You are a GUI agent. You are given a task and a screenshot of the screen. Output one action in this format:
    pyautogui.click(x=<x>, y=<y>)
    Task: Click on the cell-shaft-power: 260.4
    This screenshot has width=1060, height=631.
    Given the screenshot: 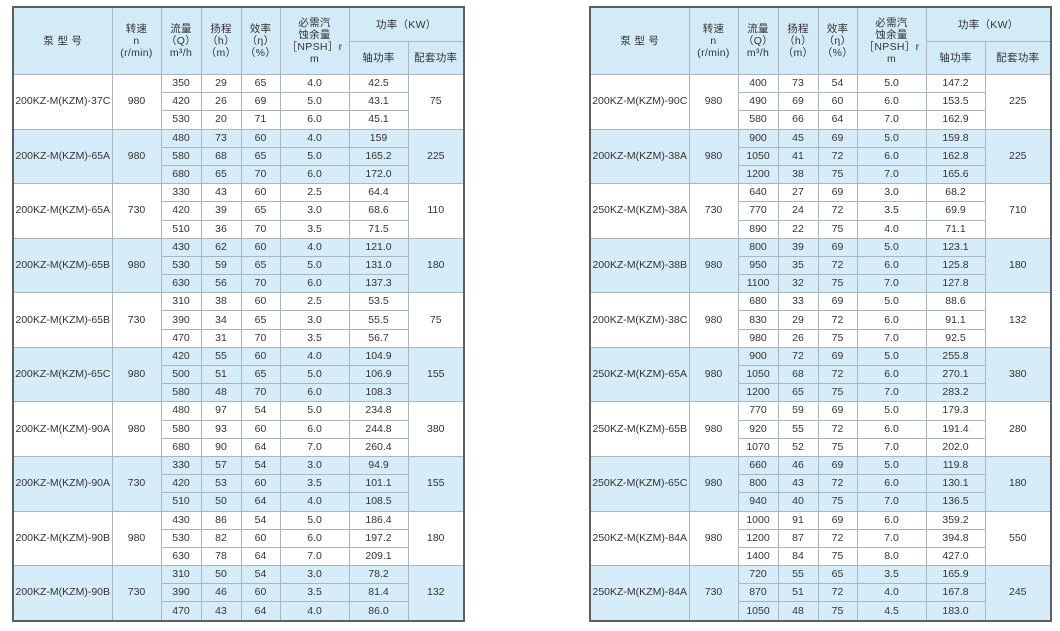 What is the action you would take?
    pyautogui.click(x=378, y=447)
    